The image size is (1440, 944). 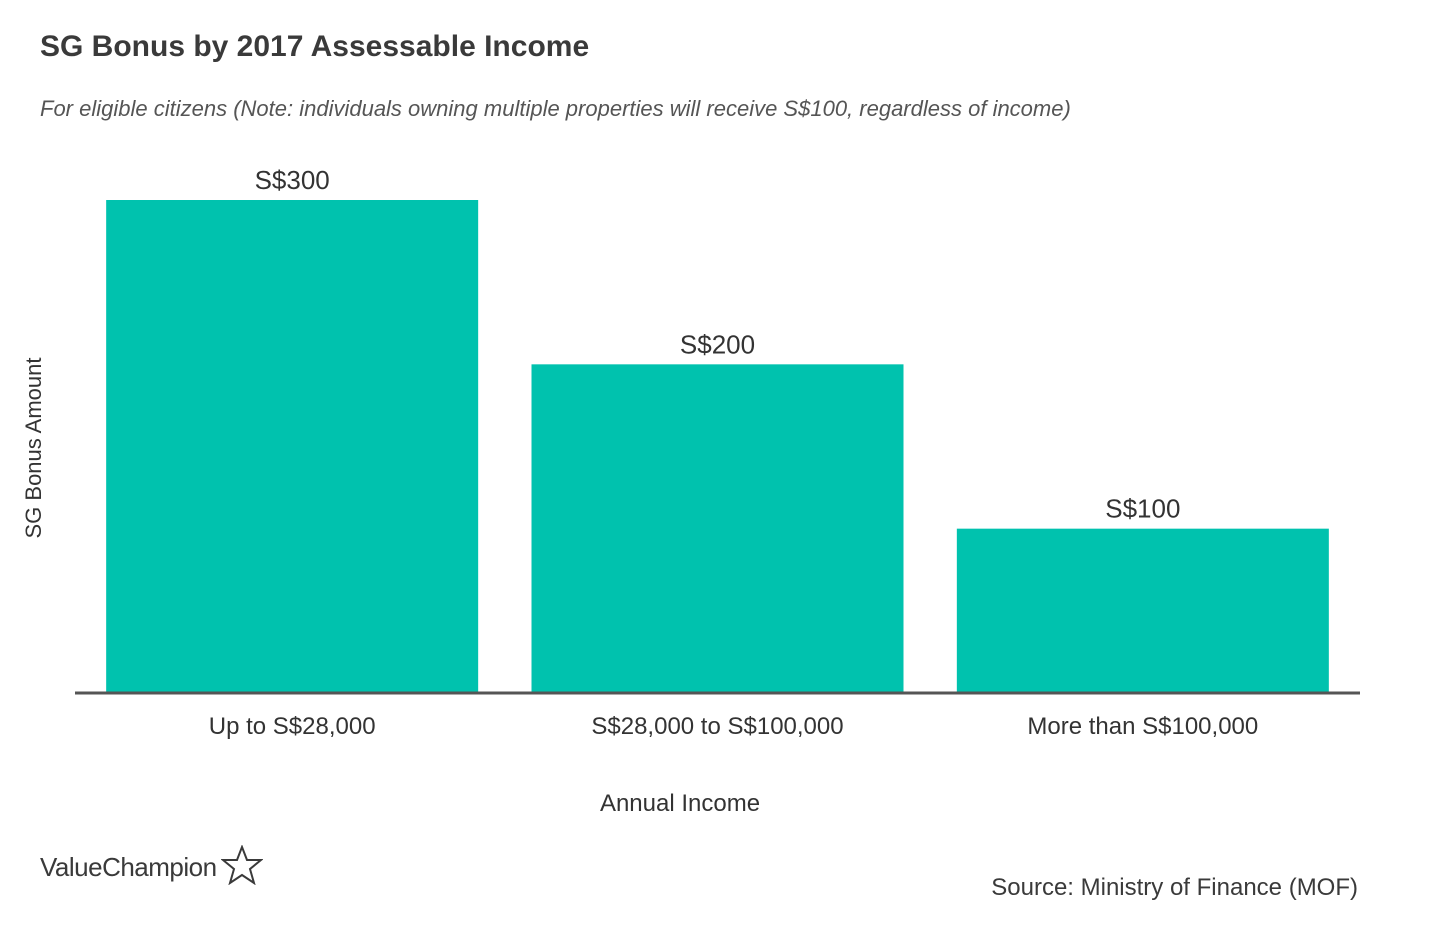 What do you see at coordinates (717, 344) in the screenshot?
I see `bar-value-label: S$200` at bounding box center [717, 344].